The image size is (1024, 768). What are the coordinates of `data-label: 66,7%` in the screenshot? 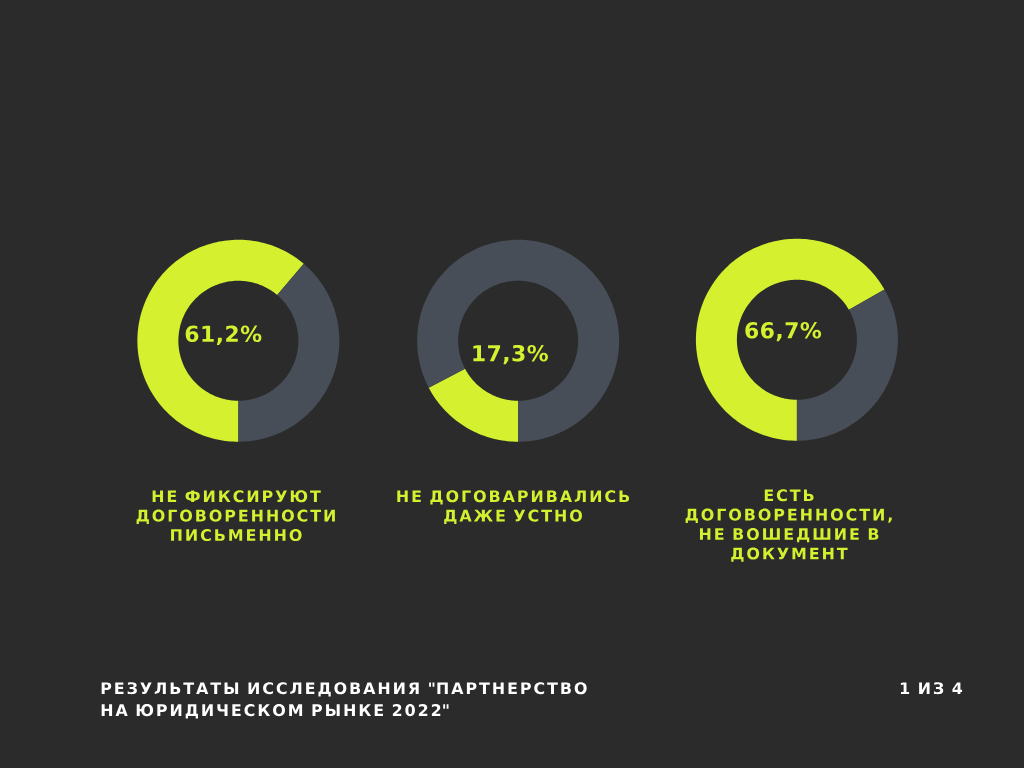 It's located at (783, 331).